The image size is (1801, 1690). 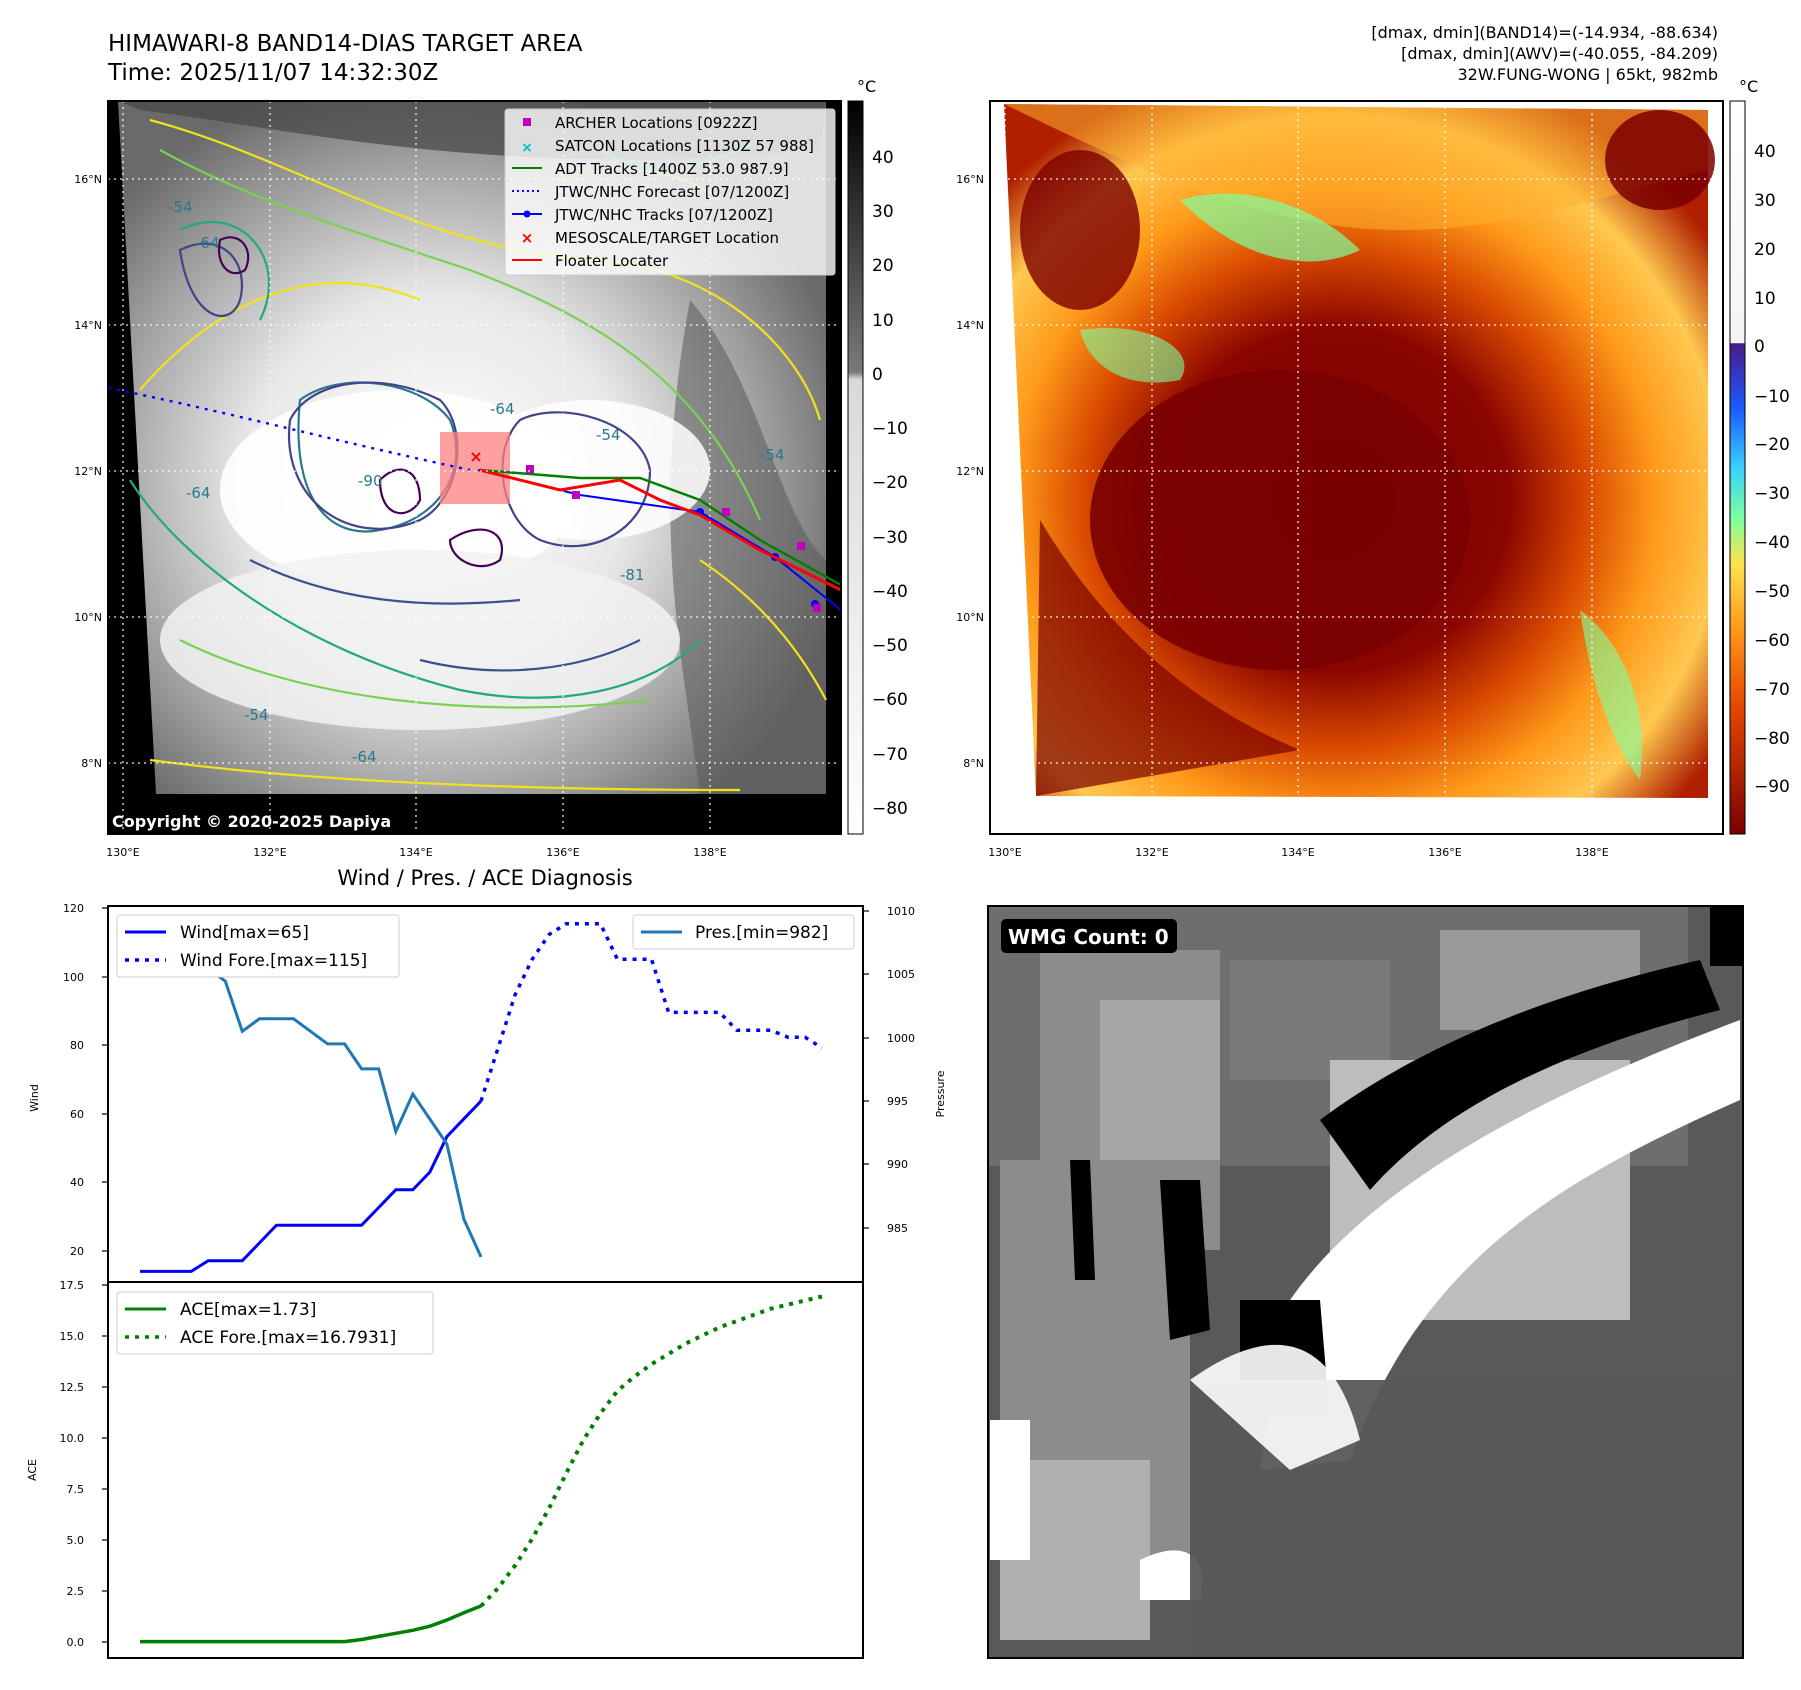 I want to click on lon-label: 132°E, so click(x=1151, y=852).